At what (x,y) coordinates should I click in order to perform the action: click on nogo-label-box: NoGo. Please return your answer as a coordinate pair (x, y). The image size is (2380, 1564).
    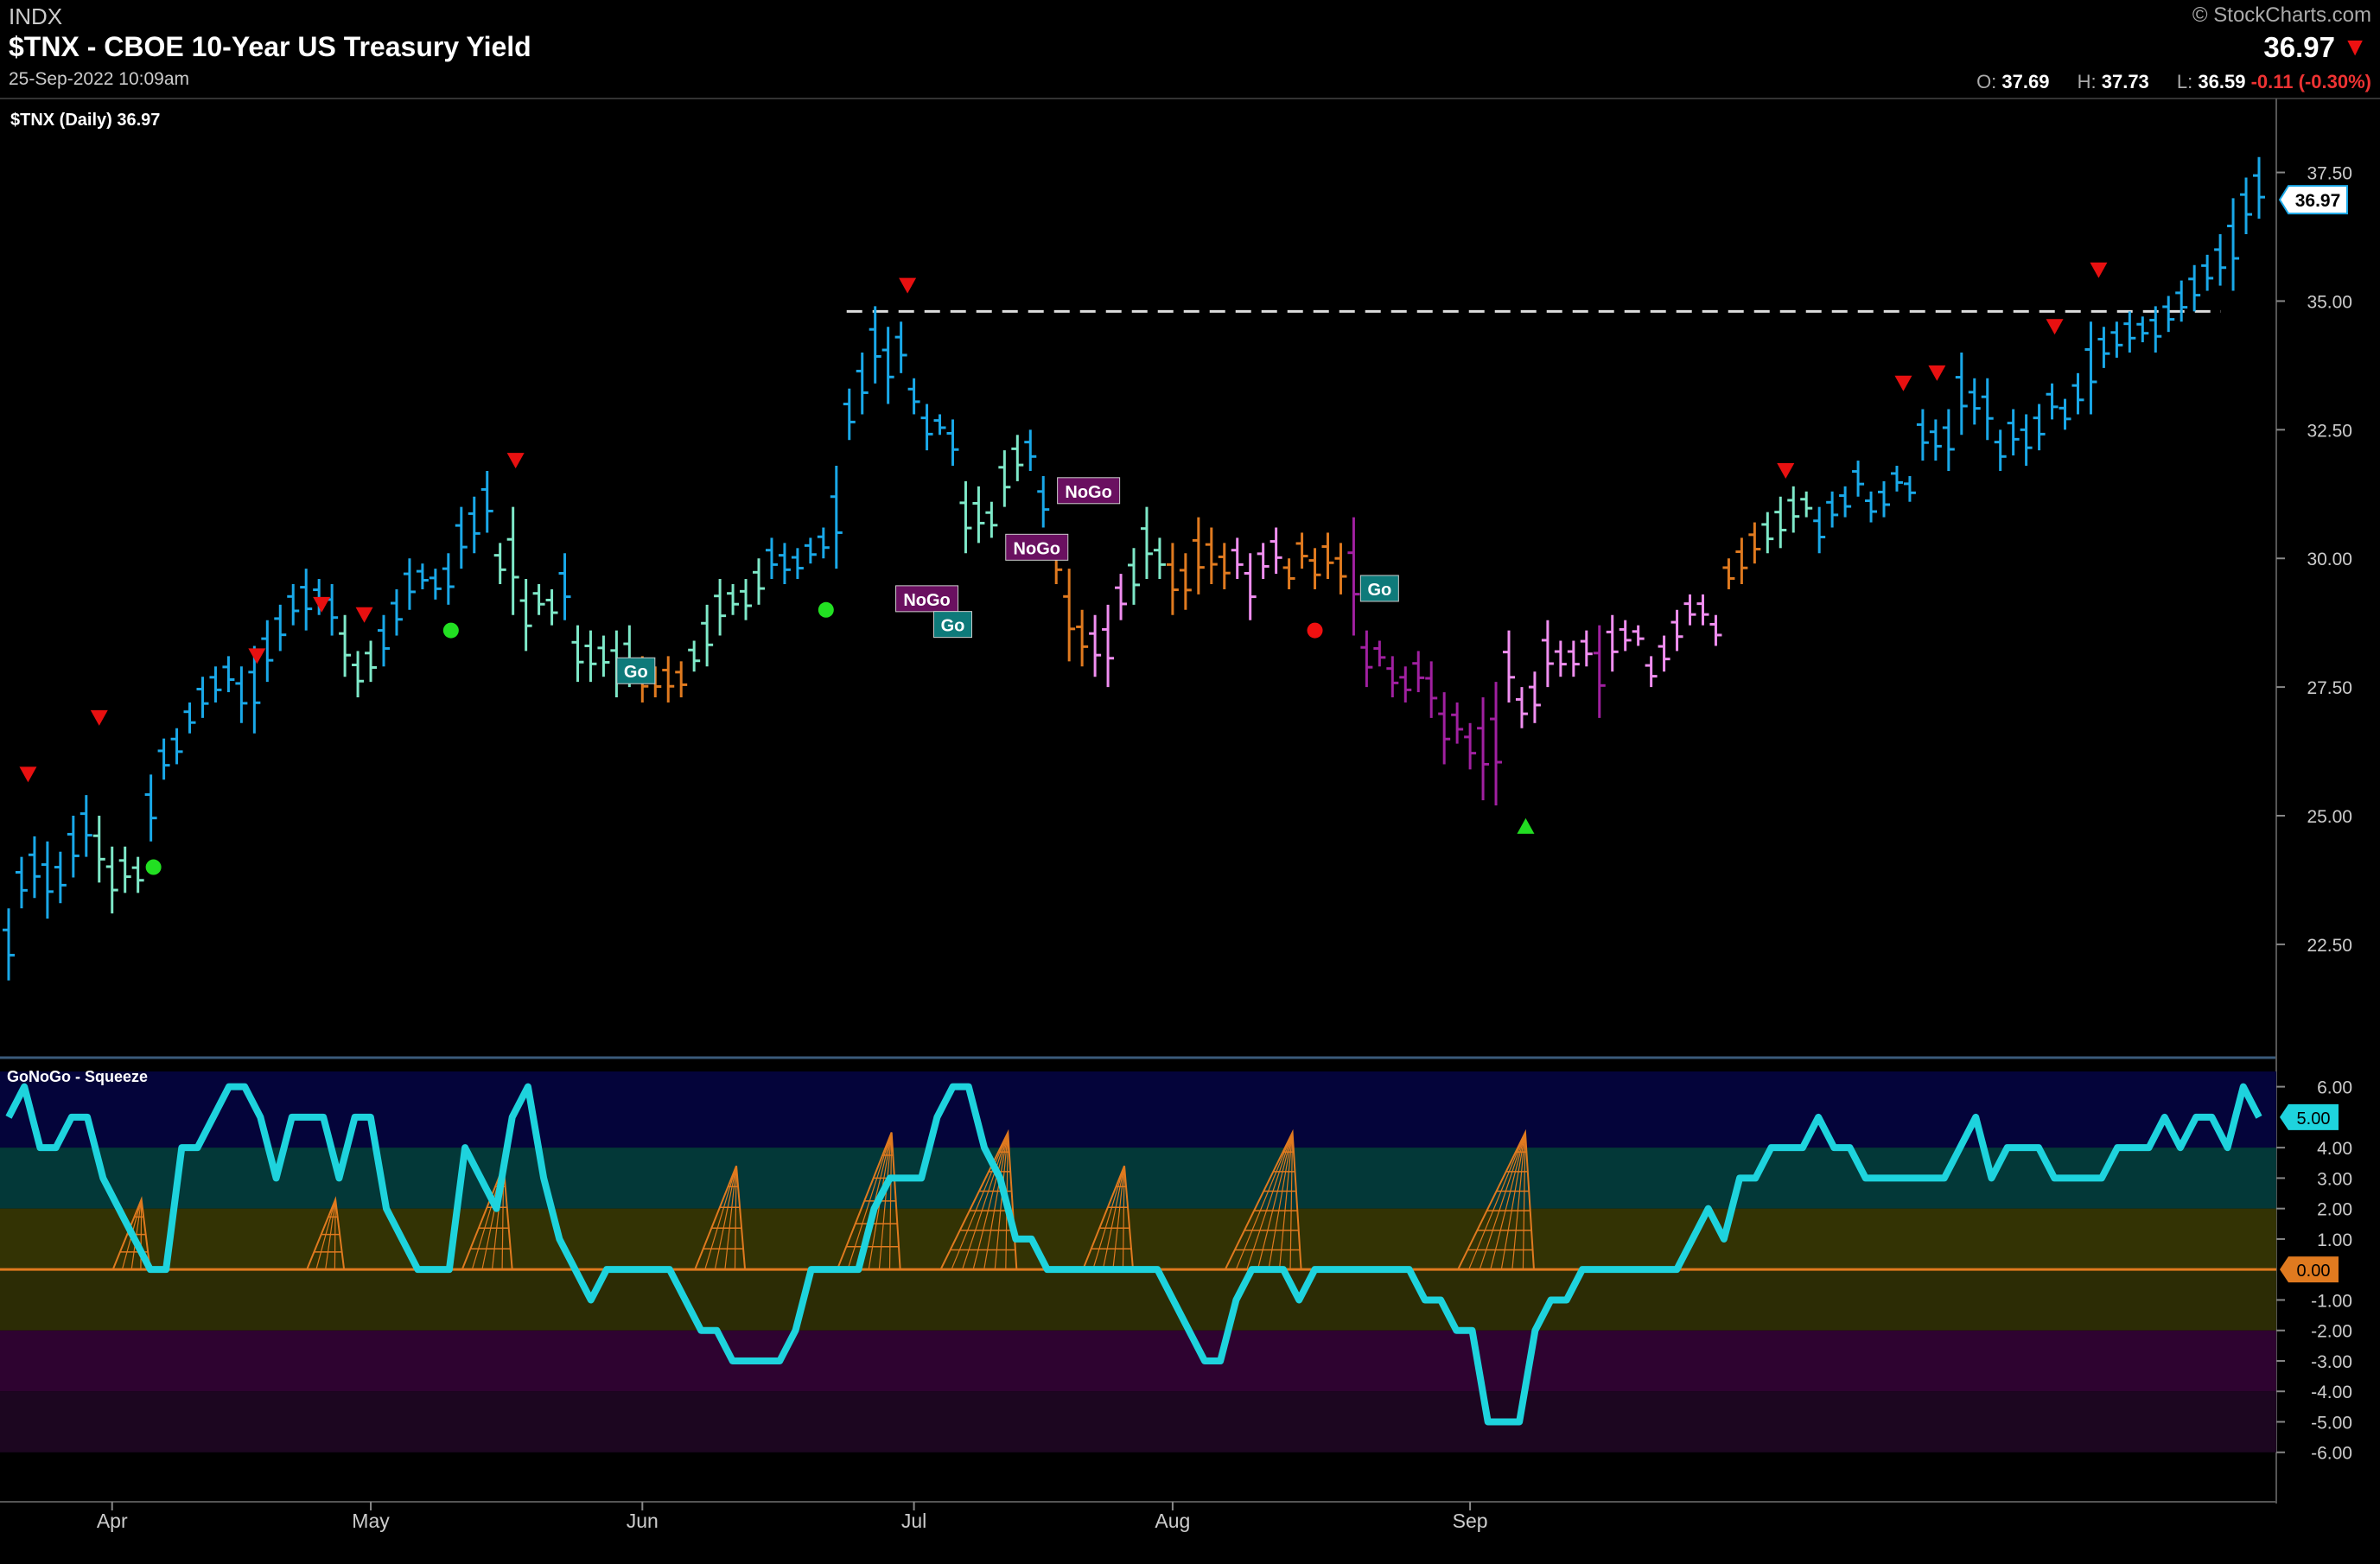
    Looking at the image, I should click on (927, 599).